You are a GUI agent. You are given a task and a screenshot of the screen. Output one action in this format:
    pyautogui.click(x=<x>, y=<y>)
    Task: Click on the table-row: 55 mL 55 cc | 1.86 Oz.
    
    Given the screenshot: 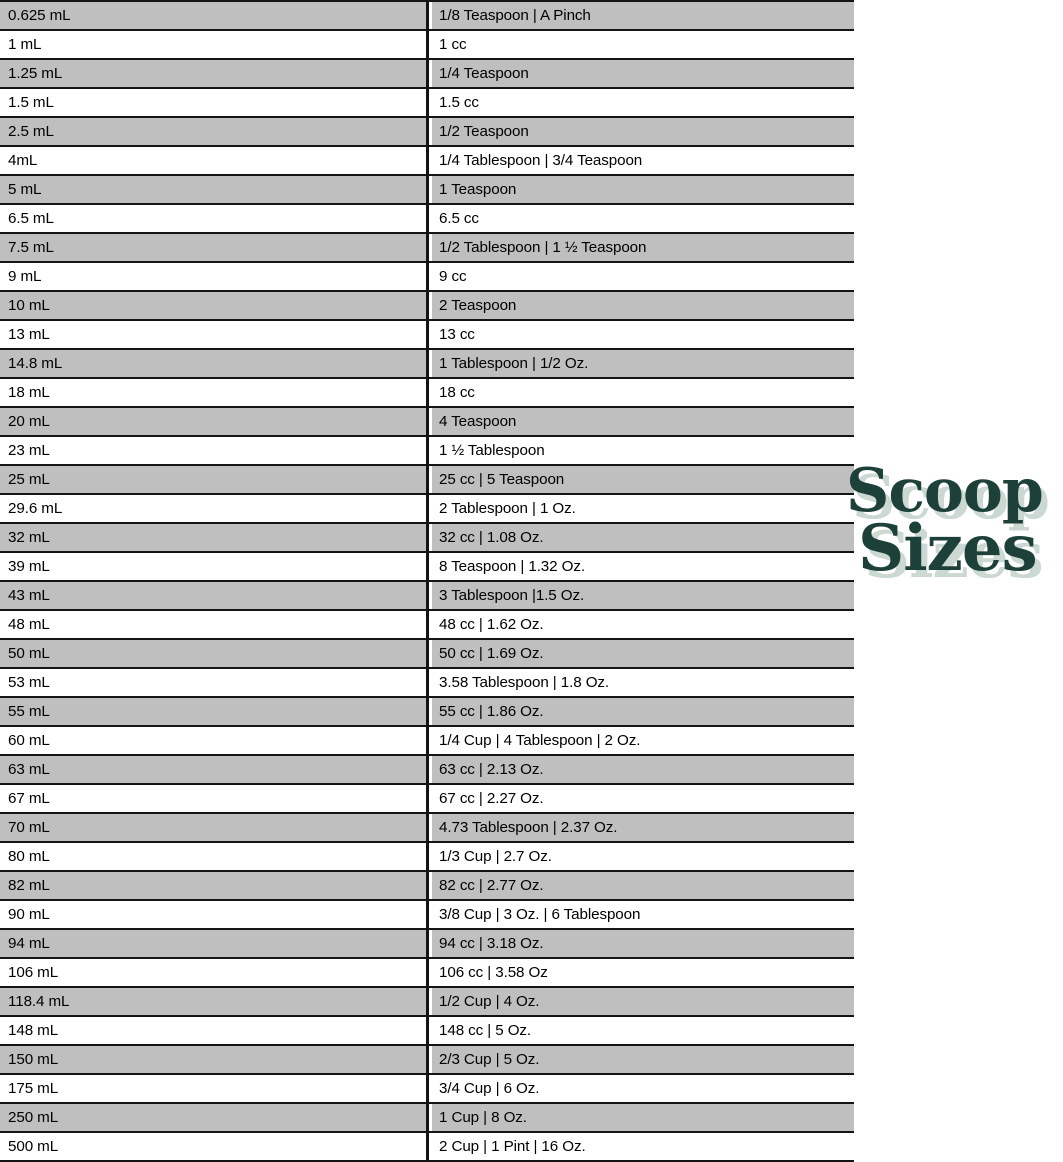 What is the action you would take?
    pyautogui.click(x=427, y=711)
    